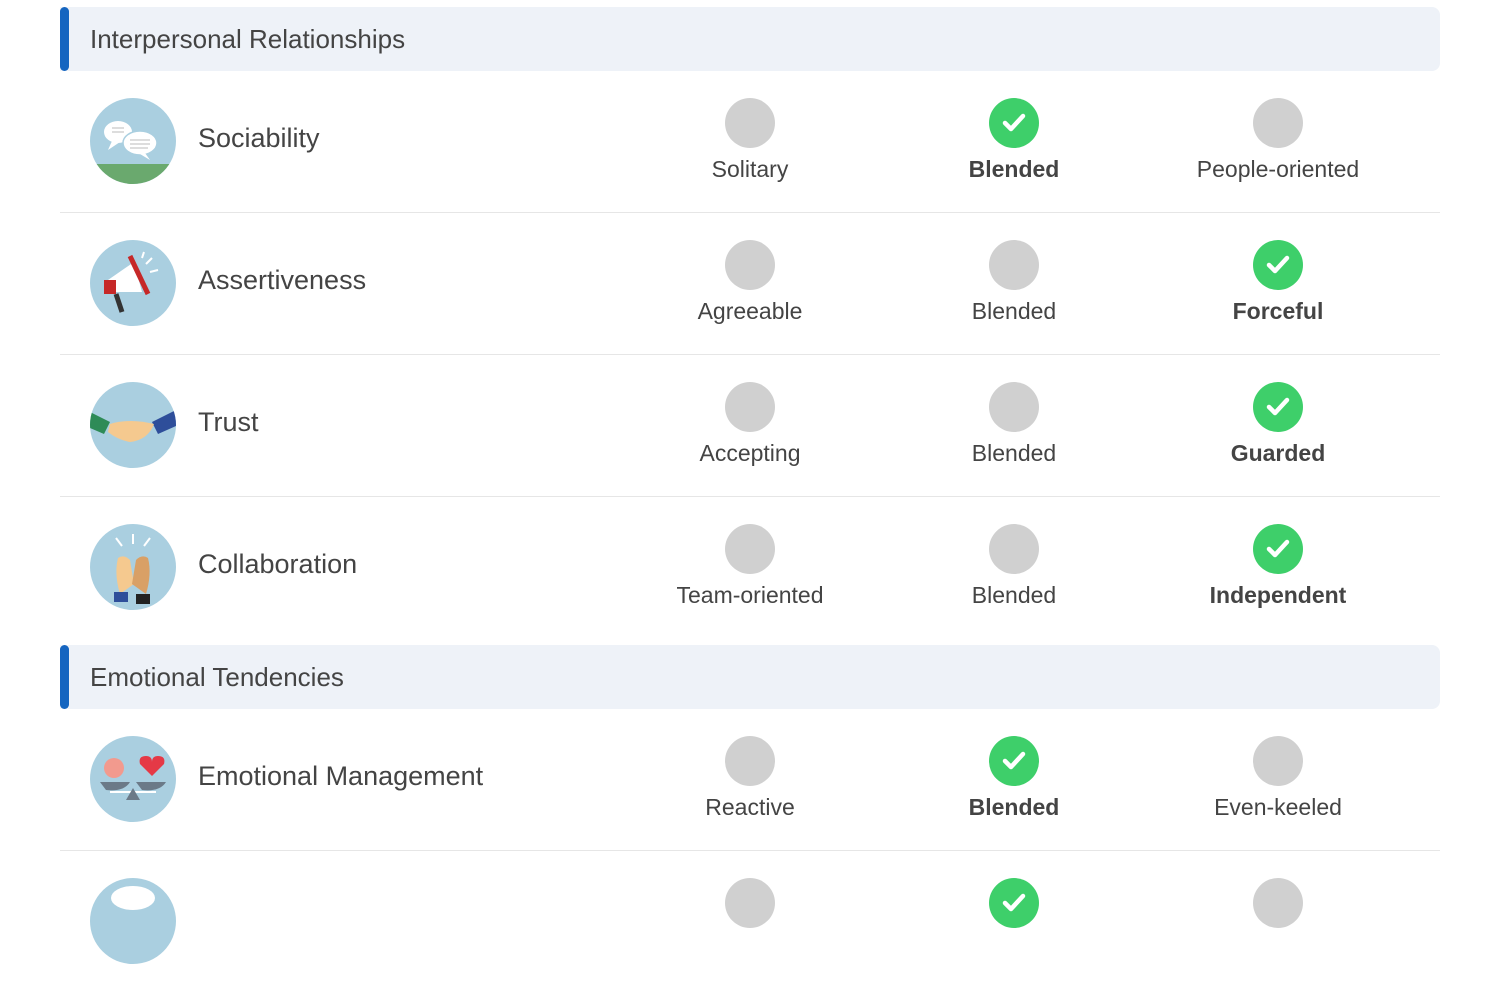 Image resolution: width=1495 pixels, height=992 pixels. What do you see at coordinates (1278, 807) in the screenshot?
I see `option-label: Even-keeled` at bounding box center [1278, 807].